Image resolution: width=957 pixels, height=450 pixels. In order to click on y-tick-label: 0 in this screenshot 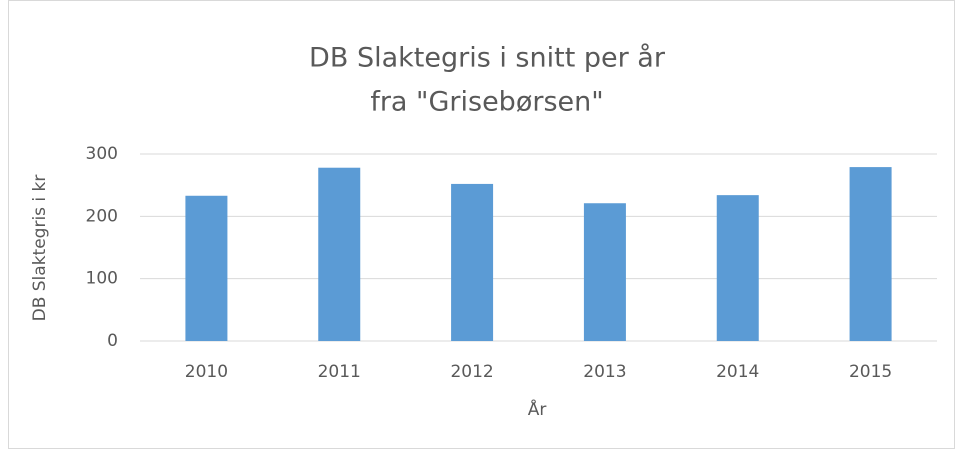, I will do `click(112, 341)`.